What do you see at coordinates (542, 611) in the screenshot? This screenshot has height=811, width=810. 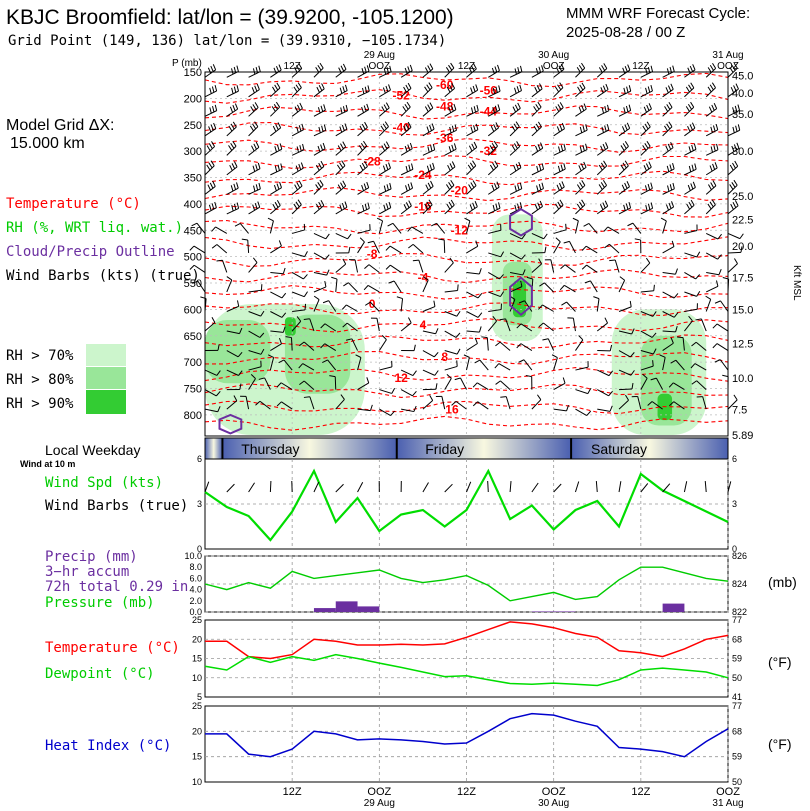 I see `precip-bar` at bounding box center [542, 611].